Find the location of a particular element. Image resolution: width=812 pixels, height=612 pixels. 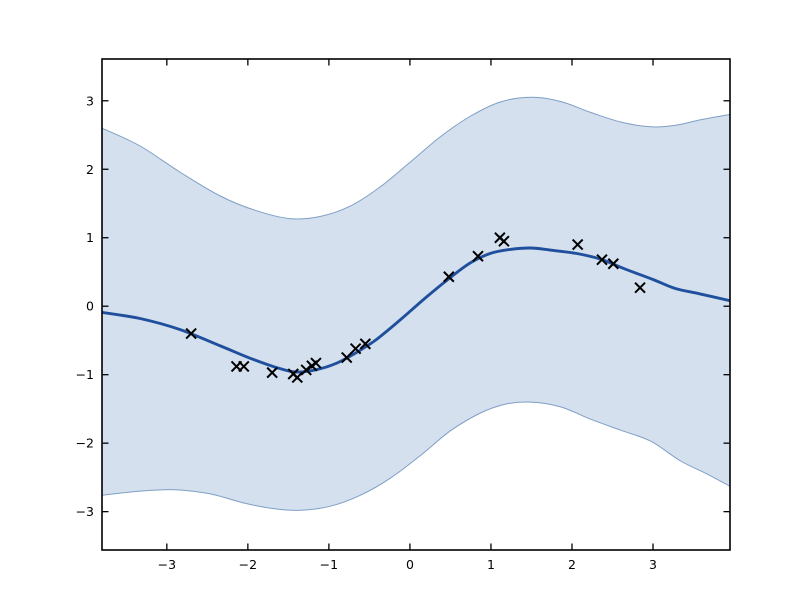

x-tick-label: 3 is located at coordinates (653, 564).